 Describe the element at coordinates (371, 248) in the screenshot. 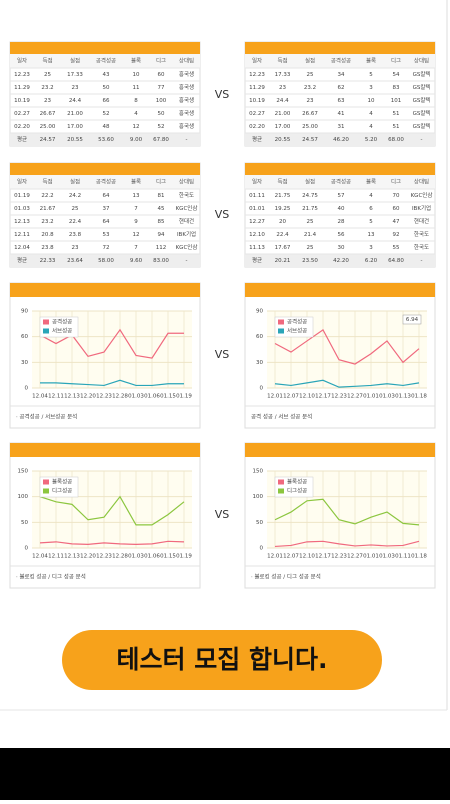

I see `table-cell: 3` at that location.